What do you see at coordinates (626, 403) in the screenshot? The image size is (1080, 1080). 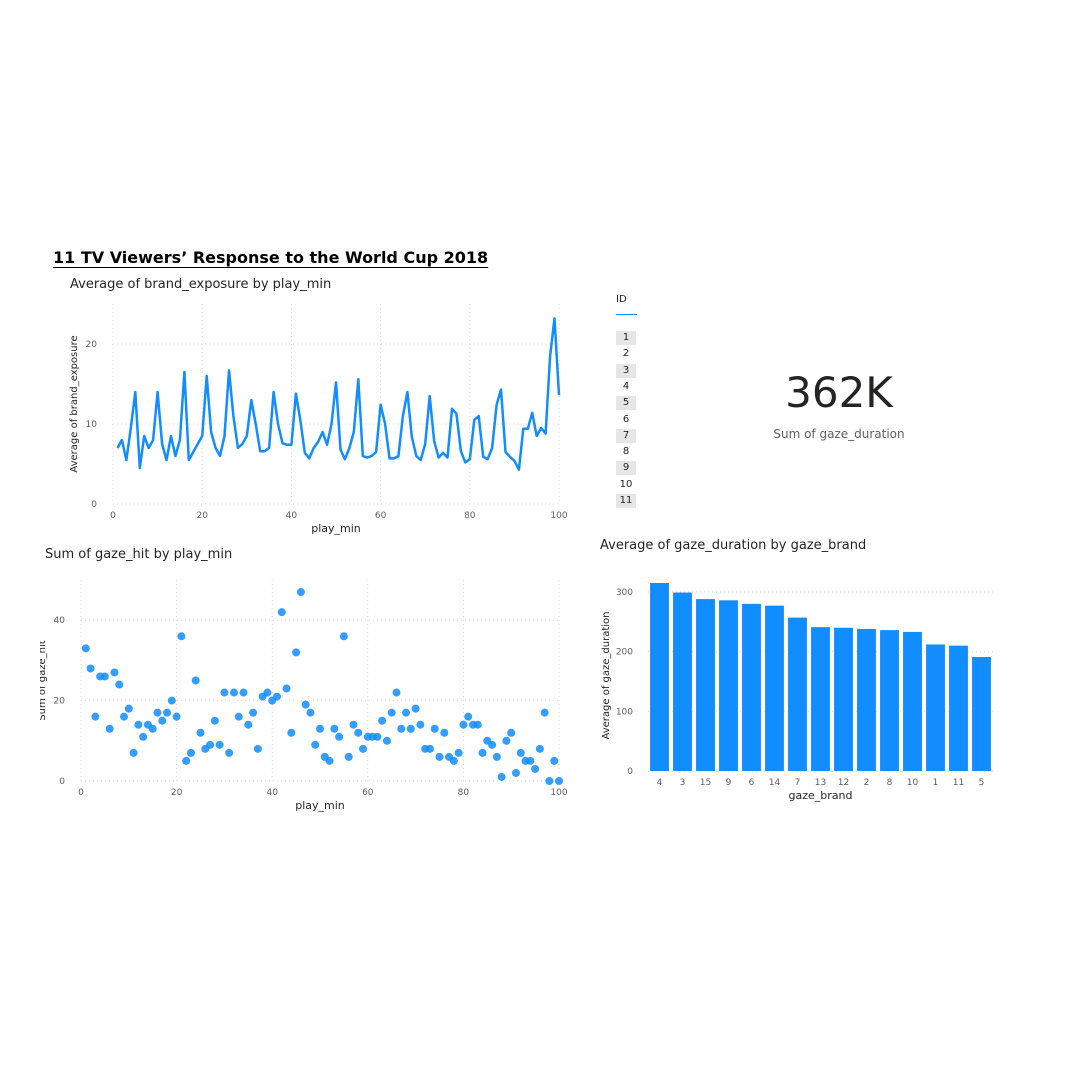 I see `id-slicer-item-5: 5` at bounding box center [626, 403].